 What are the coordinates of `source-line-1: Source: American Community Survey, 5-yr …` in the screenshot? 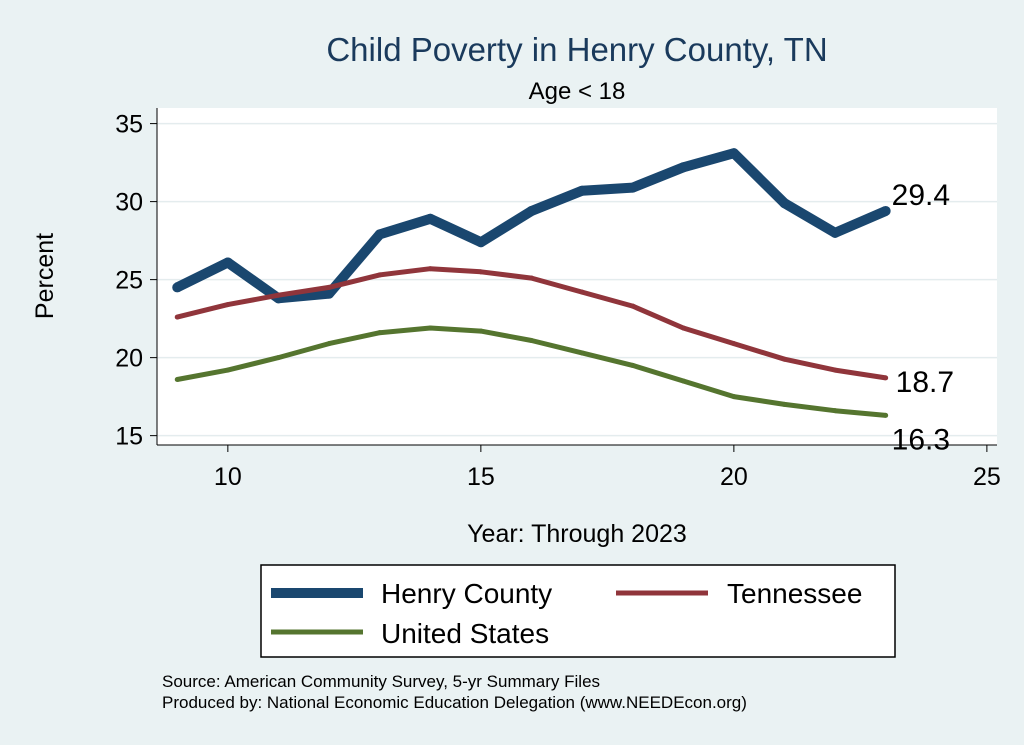 It's located at (381, 681).